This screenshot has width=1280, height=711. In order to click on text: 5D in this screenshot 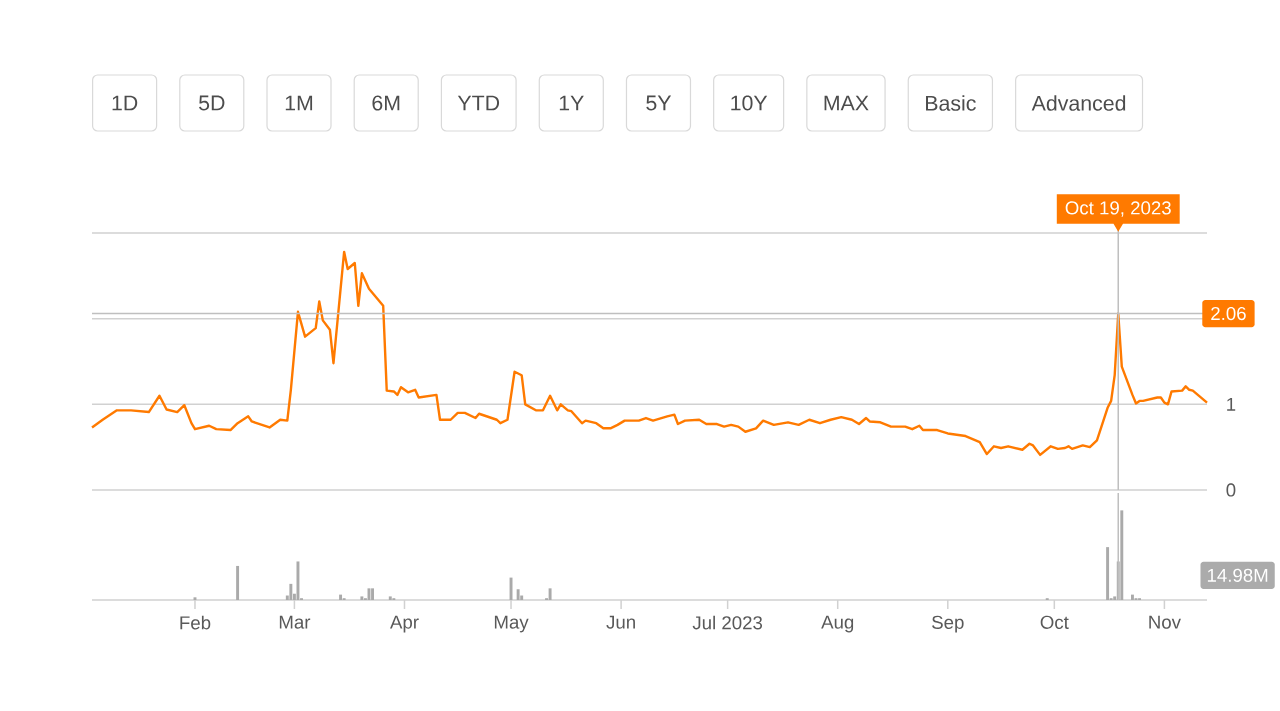, I will do `click(212, 103)`.